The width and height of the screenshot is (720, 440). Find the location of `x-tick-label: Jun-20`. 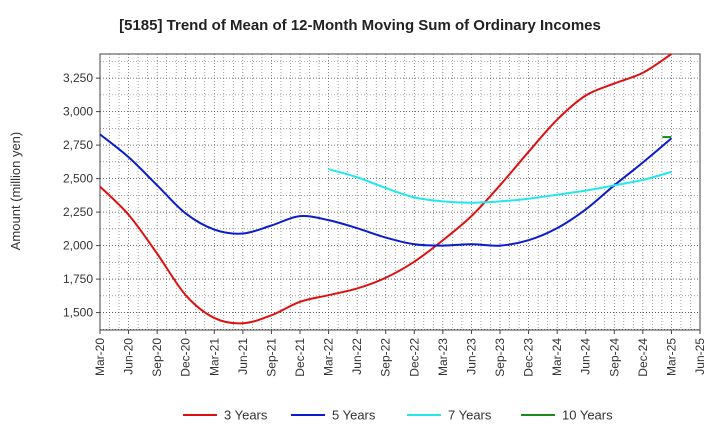

x-tick-label: Jun-20 is located at coordinates (129, 356).